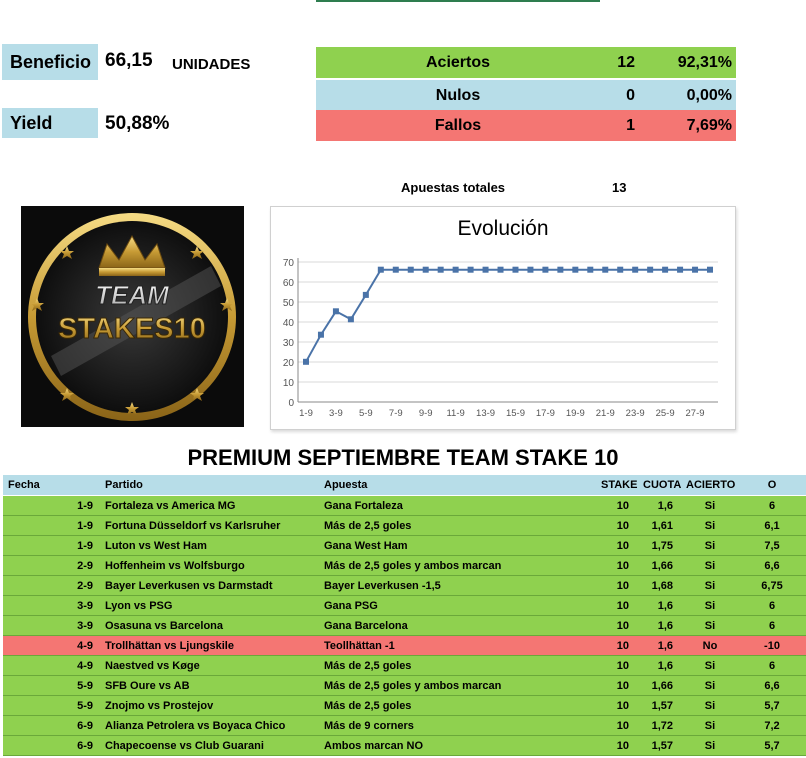  I want to click on stat-pct: 92,31%, so click(704, 62).